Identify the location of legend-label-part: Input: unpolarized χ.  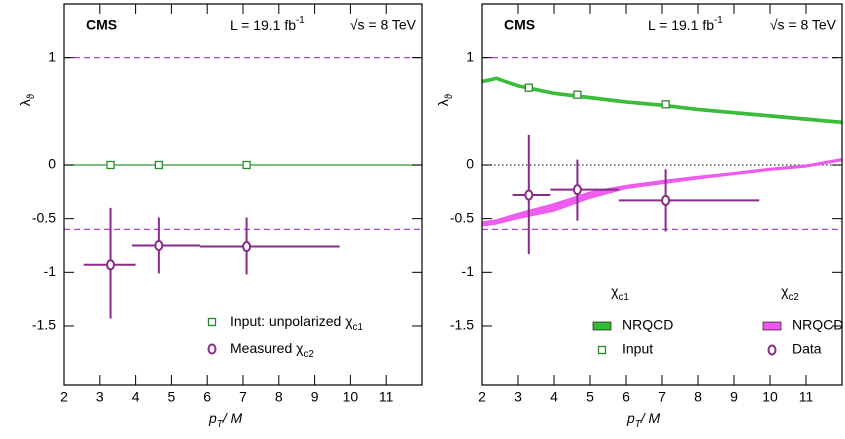
(291, 321).